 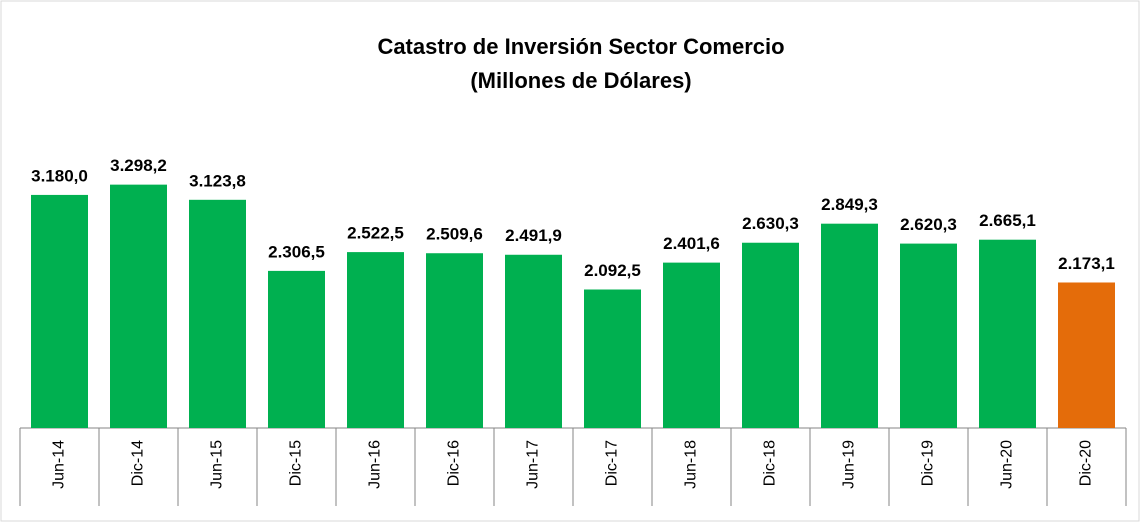 What do you see at coordinates (691, 464) in the screenshot?
I see `x-tick-label: Jun-18` at bounding box center [691, 464].